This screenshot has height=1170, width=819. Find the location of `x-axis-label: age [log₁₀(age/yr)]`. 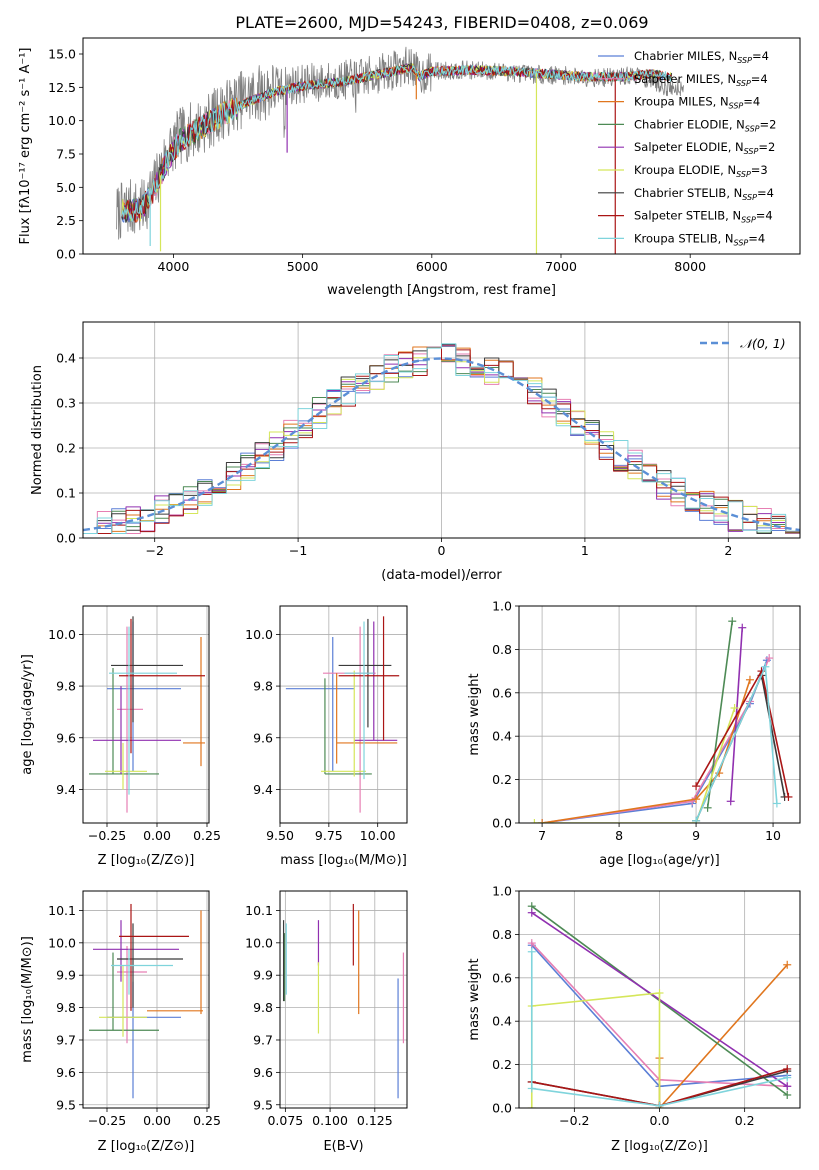

x-axis-label: age [log₁₀(age/yr)] is located at coordinates (659, 860).